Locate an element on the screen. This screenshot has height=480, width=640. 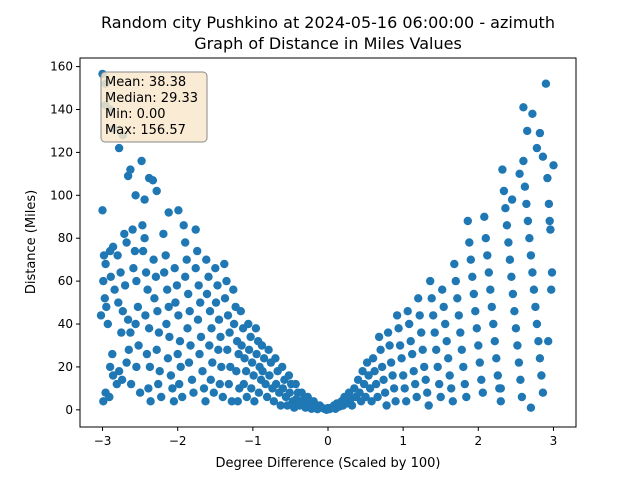
stats-median: Median: 29.33 is located at coordinates (151, 98).